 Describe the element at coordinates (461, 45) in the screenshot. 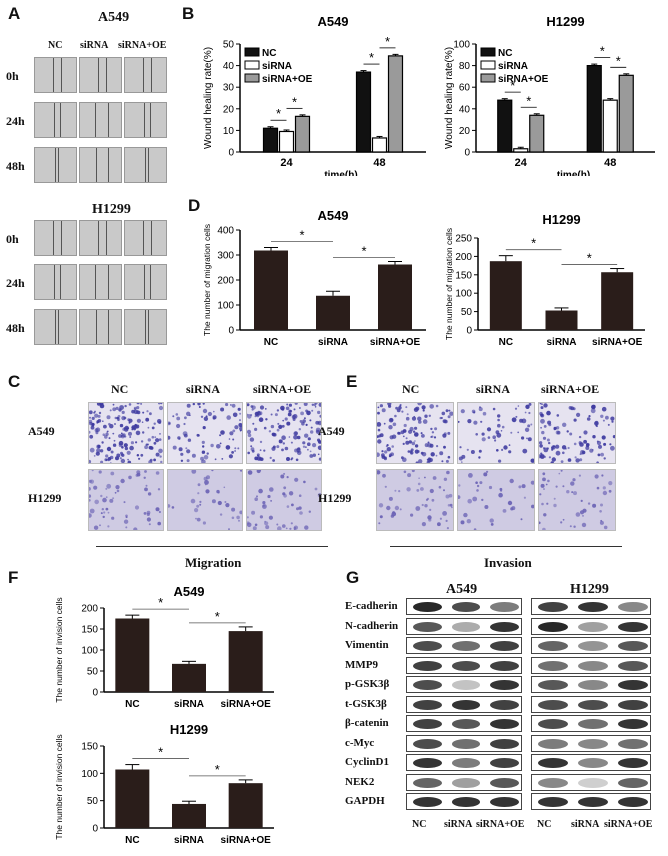

I see `y-tick-label: 100` at that location.